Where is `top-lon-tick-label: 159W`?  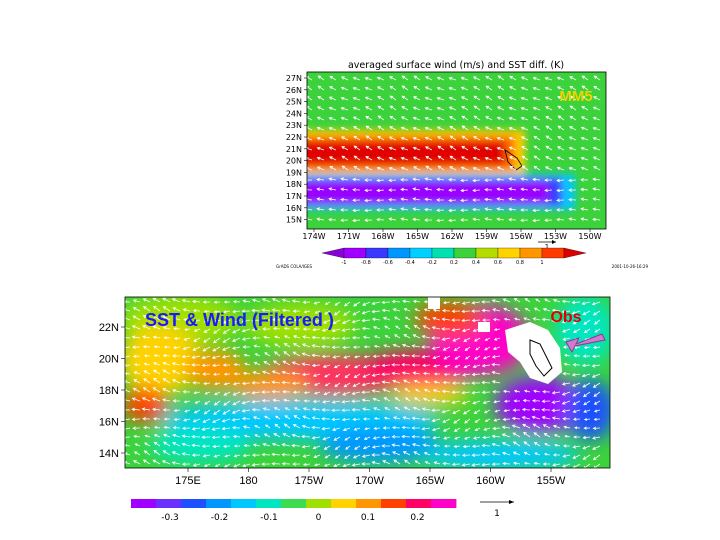 top-lon-tick-label: 159W is located at coordinates (486, 236).